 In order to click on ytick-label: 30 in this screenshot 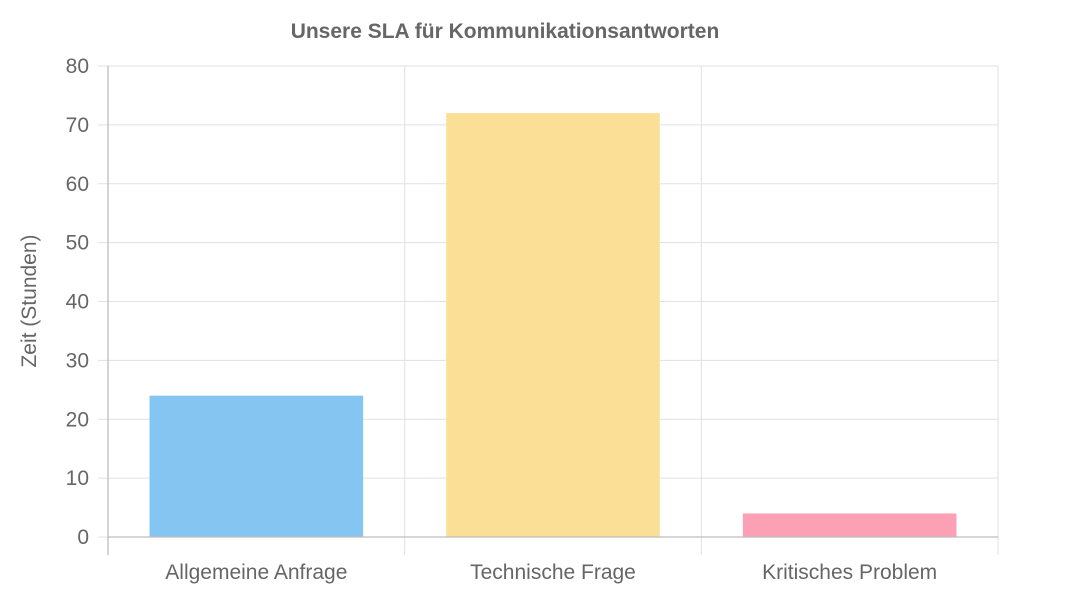, I will do `click(77, 360)`.